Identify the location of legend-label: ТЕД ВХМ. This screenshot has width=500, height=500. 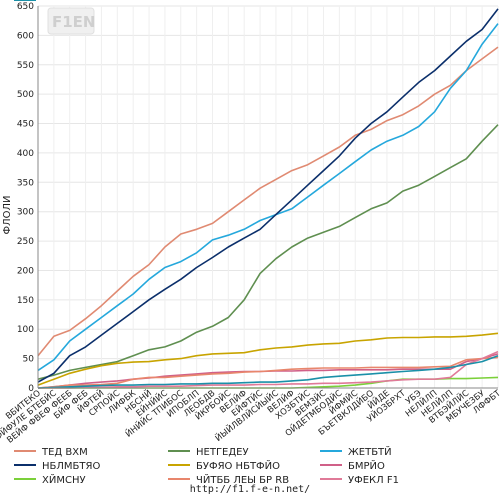
(64, 452).